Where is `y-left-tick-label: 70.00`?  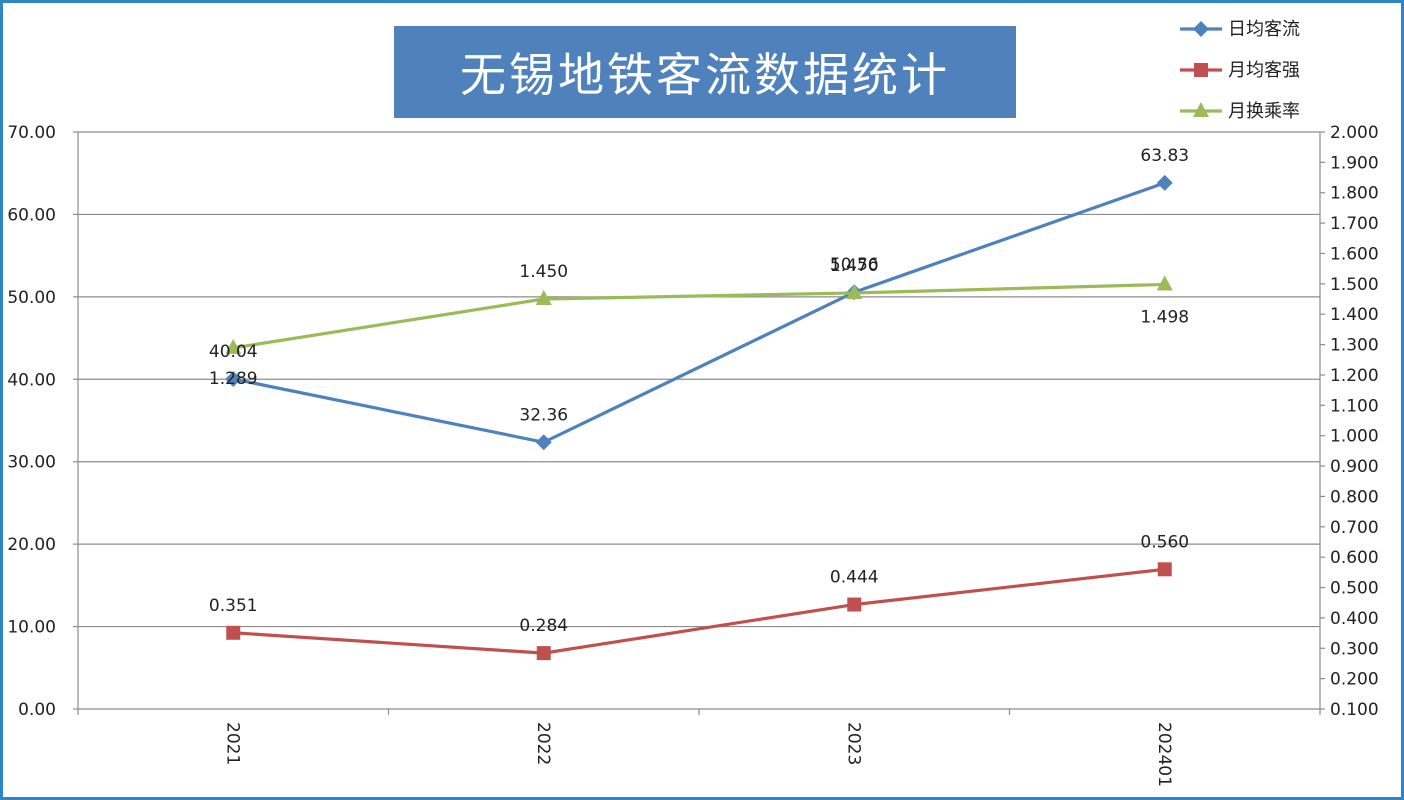 y-left-tick-label: 70.00 is located at coordinates (31, 133).